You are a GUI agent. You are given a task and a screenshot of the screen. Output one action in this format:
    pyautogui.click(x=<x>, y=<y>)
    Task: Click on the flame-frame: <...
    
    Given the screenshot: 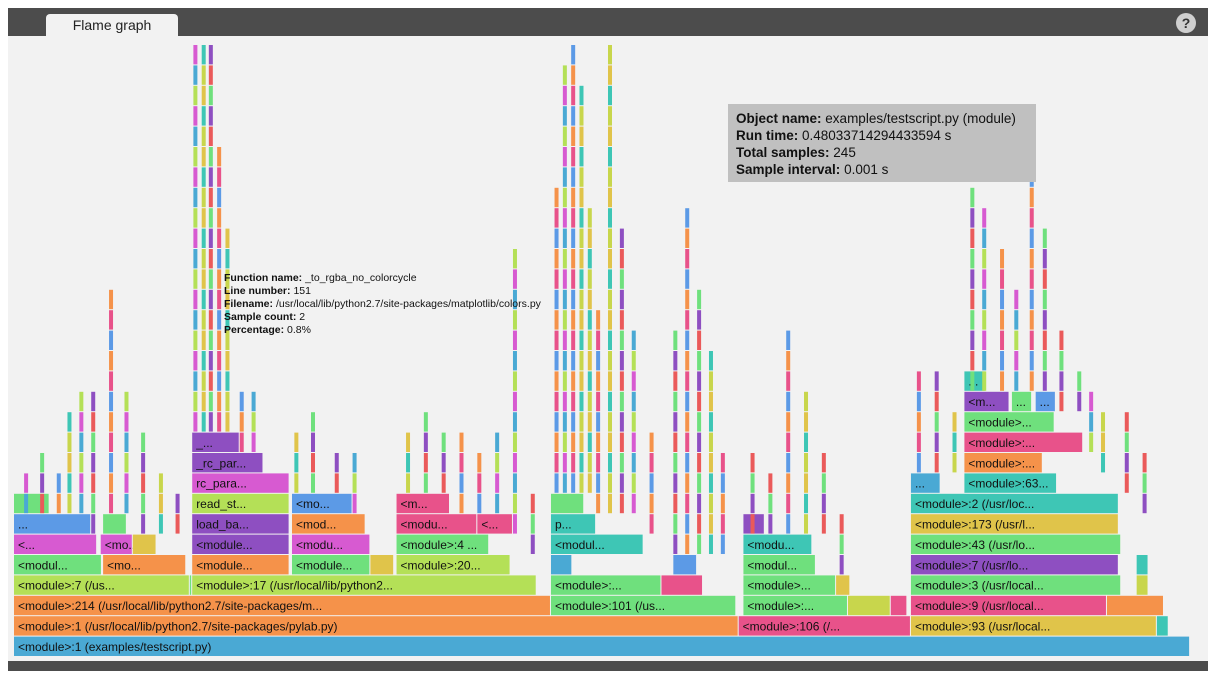 What is the action you would take?
    pyautogui.click(x=55, y=544)
    